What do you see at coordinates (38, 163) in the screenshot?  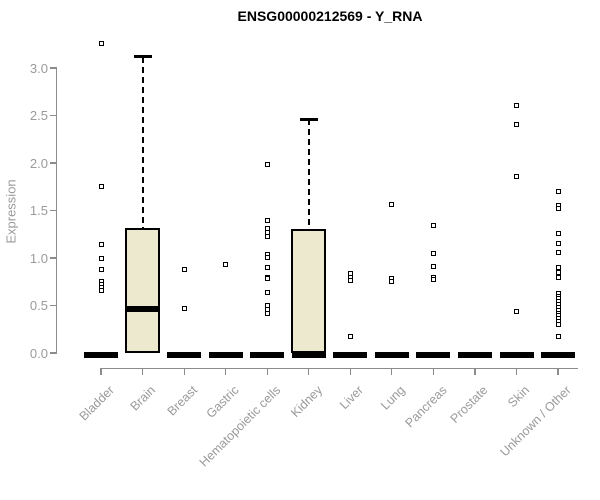 I see `y-tick-label: 2.0` at bounding box center [38, 163].